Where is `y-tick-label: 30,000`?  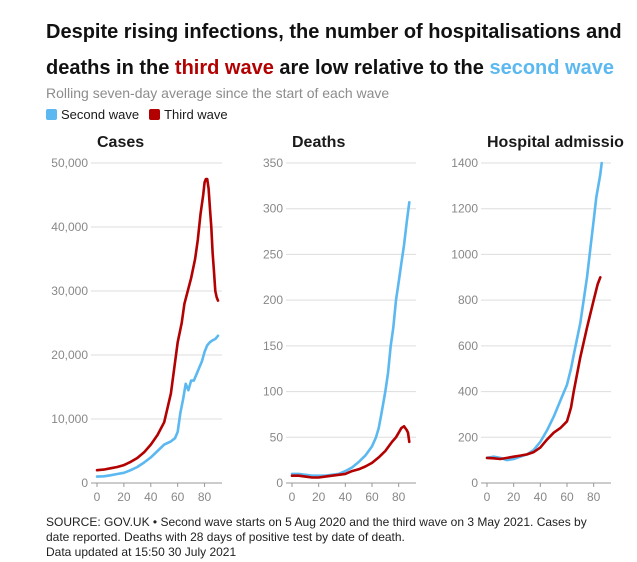 y-tick-label: 30,000 is located at coordinates (69, 291).